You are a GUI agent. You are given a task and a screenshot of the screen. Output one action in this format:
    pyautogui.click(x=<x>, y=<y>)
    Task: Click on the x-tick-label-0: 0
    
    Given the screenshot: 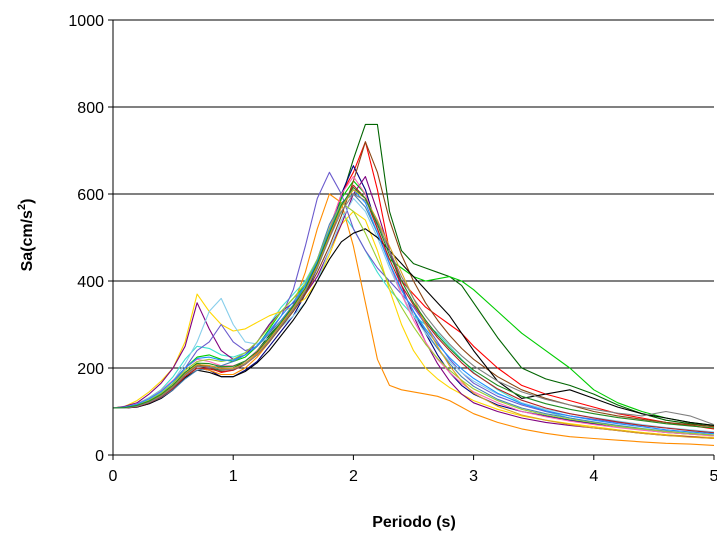 What is the action you would take?
    pyautogui.click(x=113, y=476)
    